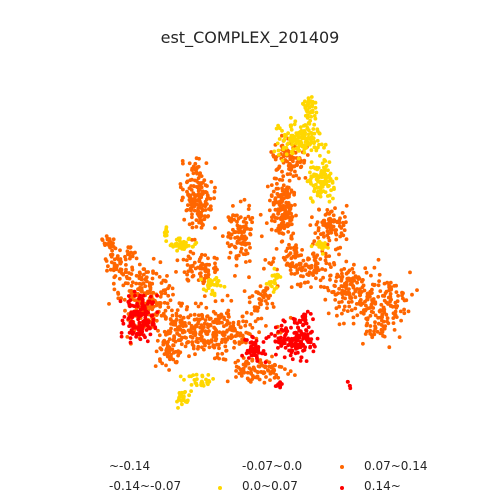 Image resolution: width=500 pixels, height=500 pixels. Describe the element at coordinates (235, 340) in the screenshot. I see `series-0-14-plus` at that location.